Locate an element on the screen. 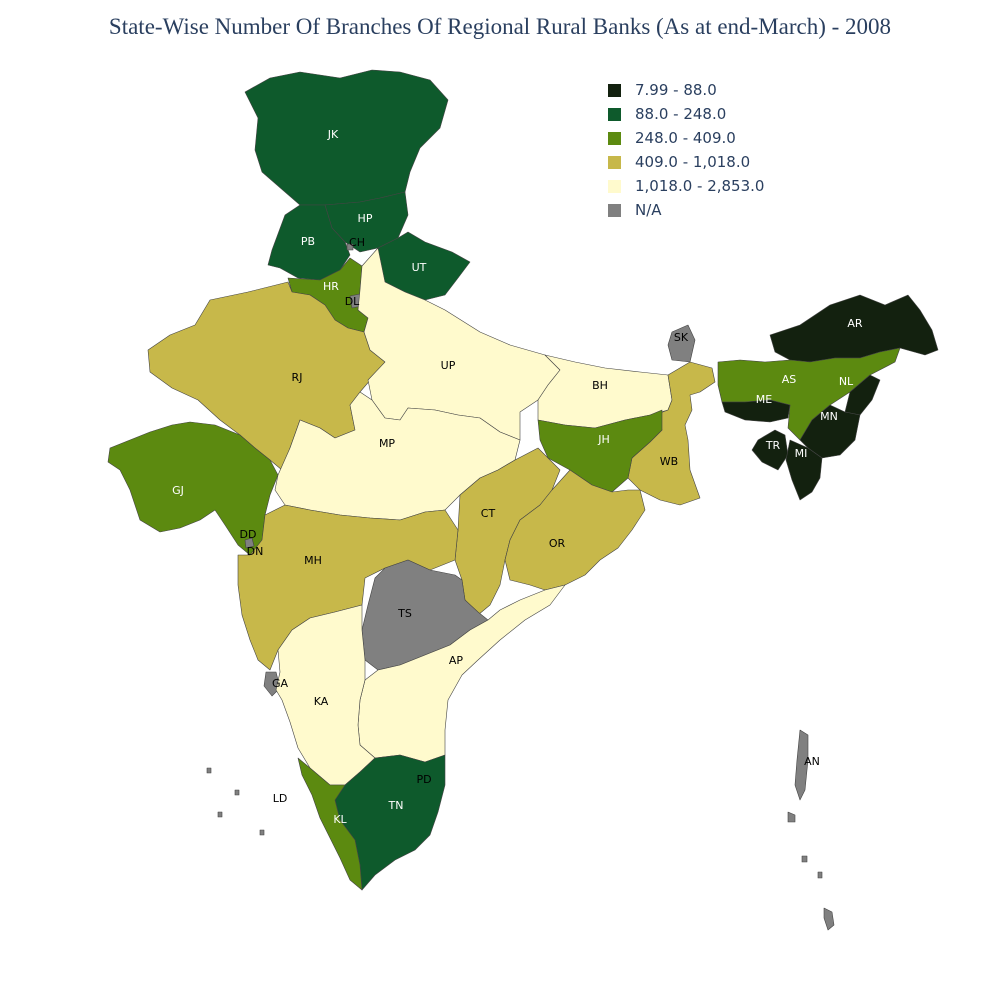 The width and height of the screenshot is (1000, 1000). state-label-pd: PD is located at coordinates (423, 779).